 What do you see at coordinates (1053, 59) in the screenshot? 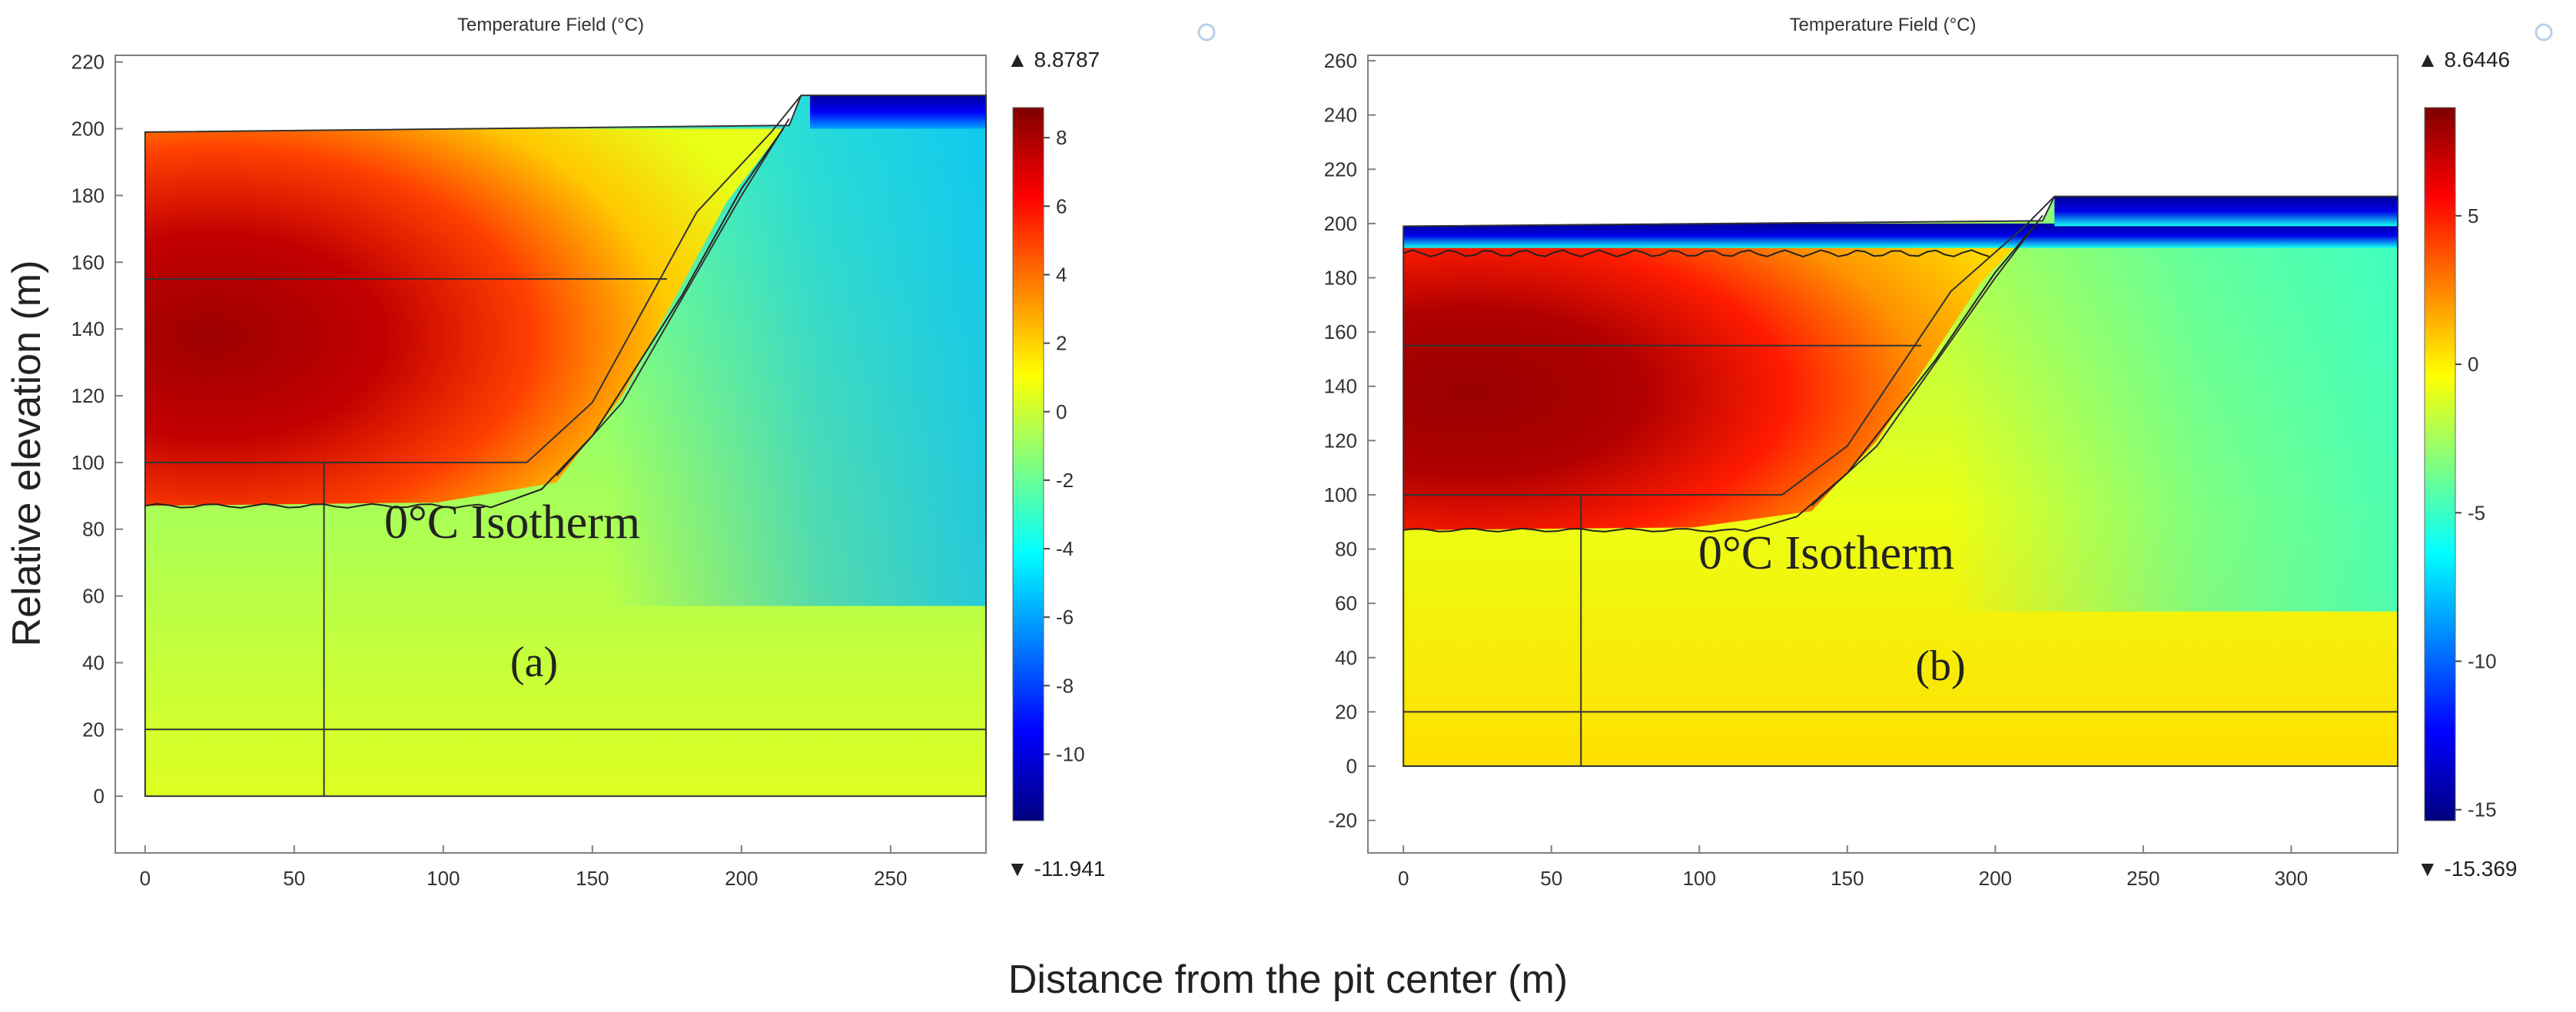
I see `colorbar-max-label: ▲ 8.8787` at bounding box center [1053, 59].